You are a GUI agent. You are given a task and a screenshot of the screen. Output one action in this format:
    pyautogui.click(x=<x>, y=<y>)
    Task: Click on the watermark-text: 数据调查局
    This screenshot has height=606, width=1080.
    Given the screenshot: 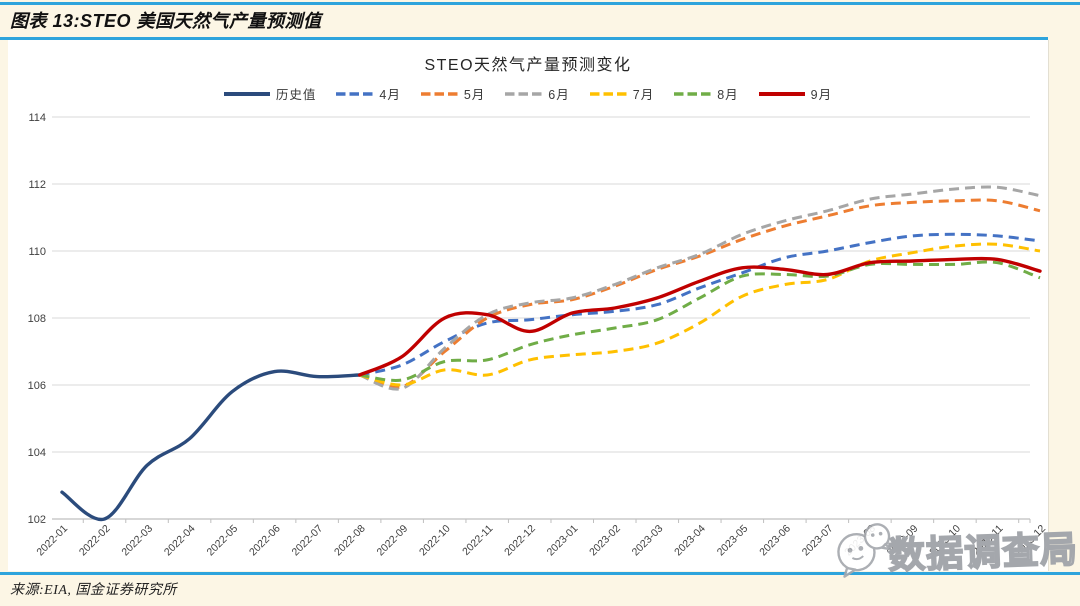 What is the action you would take?
    pyautogui.click(x=983, y=552)
    